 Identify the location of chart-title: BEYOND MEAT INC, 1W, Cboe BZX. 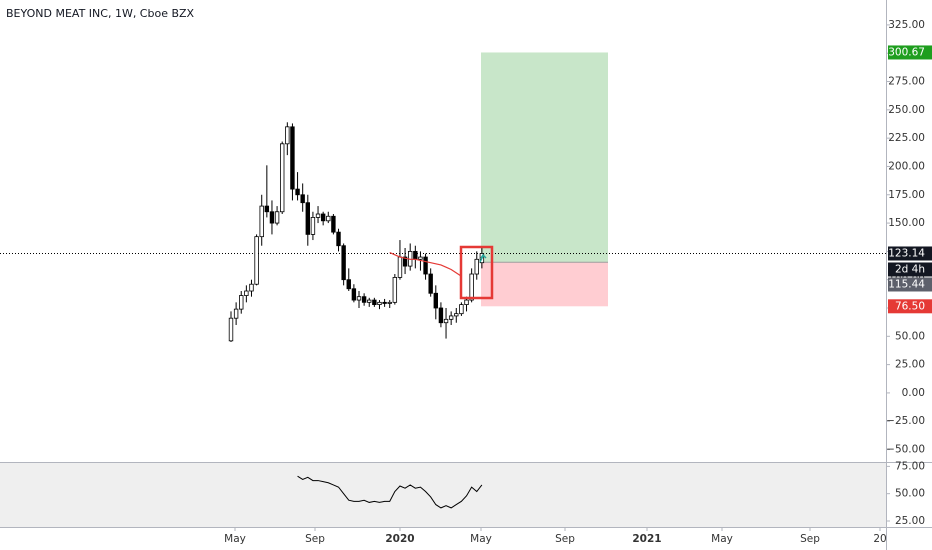
(100, 13).